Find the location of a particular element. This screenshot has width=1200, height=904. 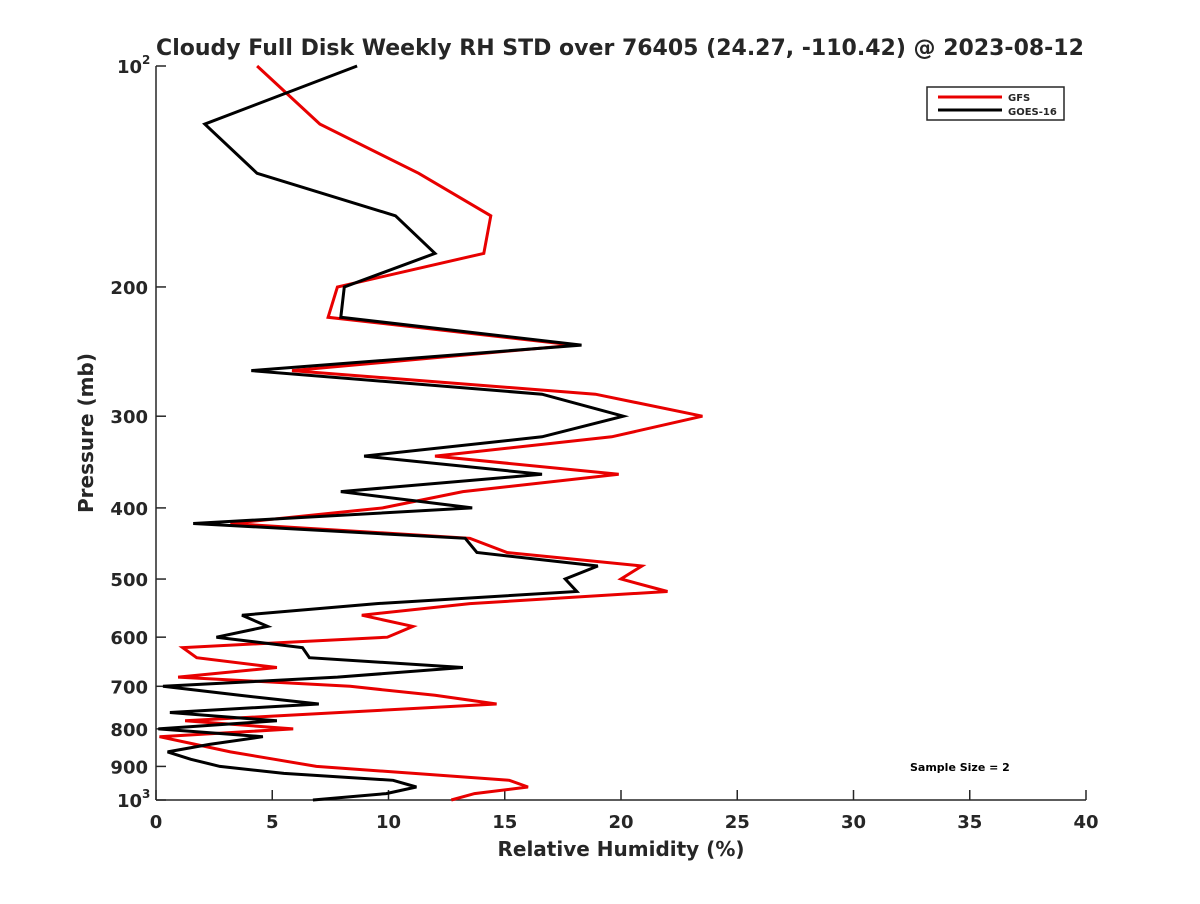

x-tick-label: 25 is located at coordinates (737, 822).